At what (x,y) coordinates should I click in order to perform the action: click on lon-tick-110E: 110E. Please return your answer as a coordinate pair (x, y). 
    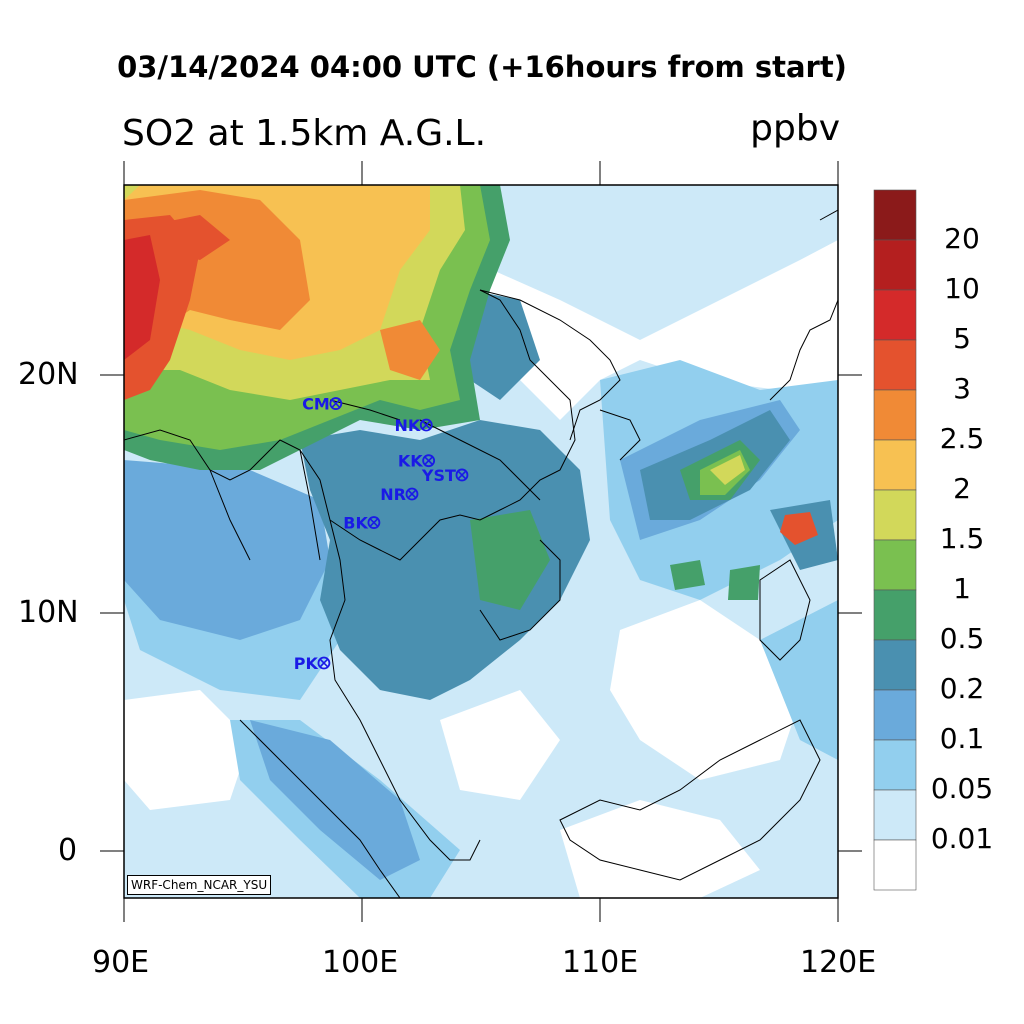
    Looking at the image, I should click on (600, 962).